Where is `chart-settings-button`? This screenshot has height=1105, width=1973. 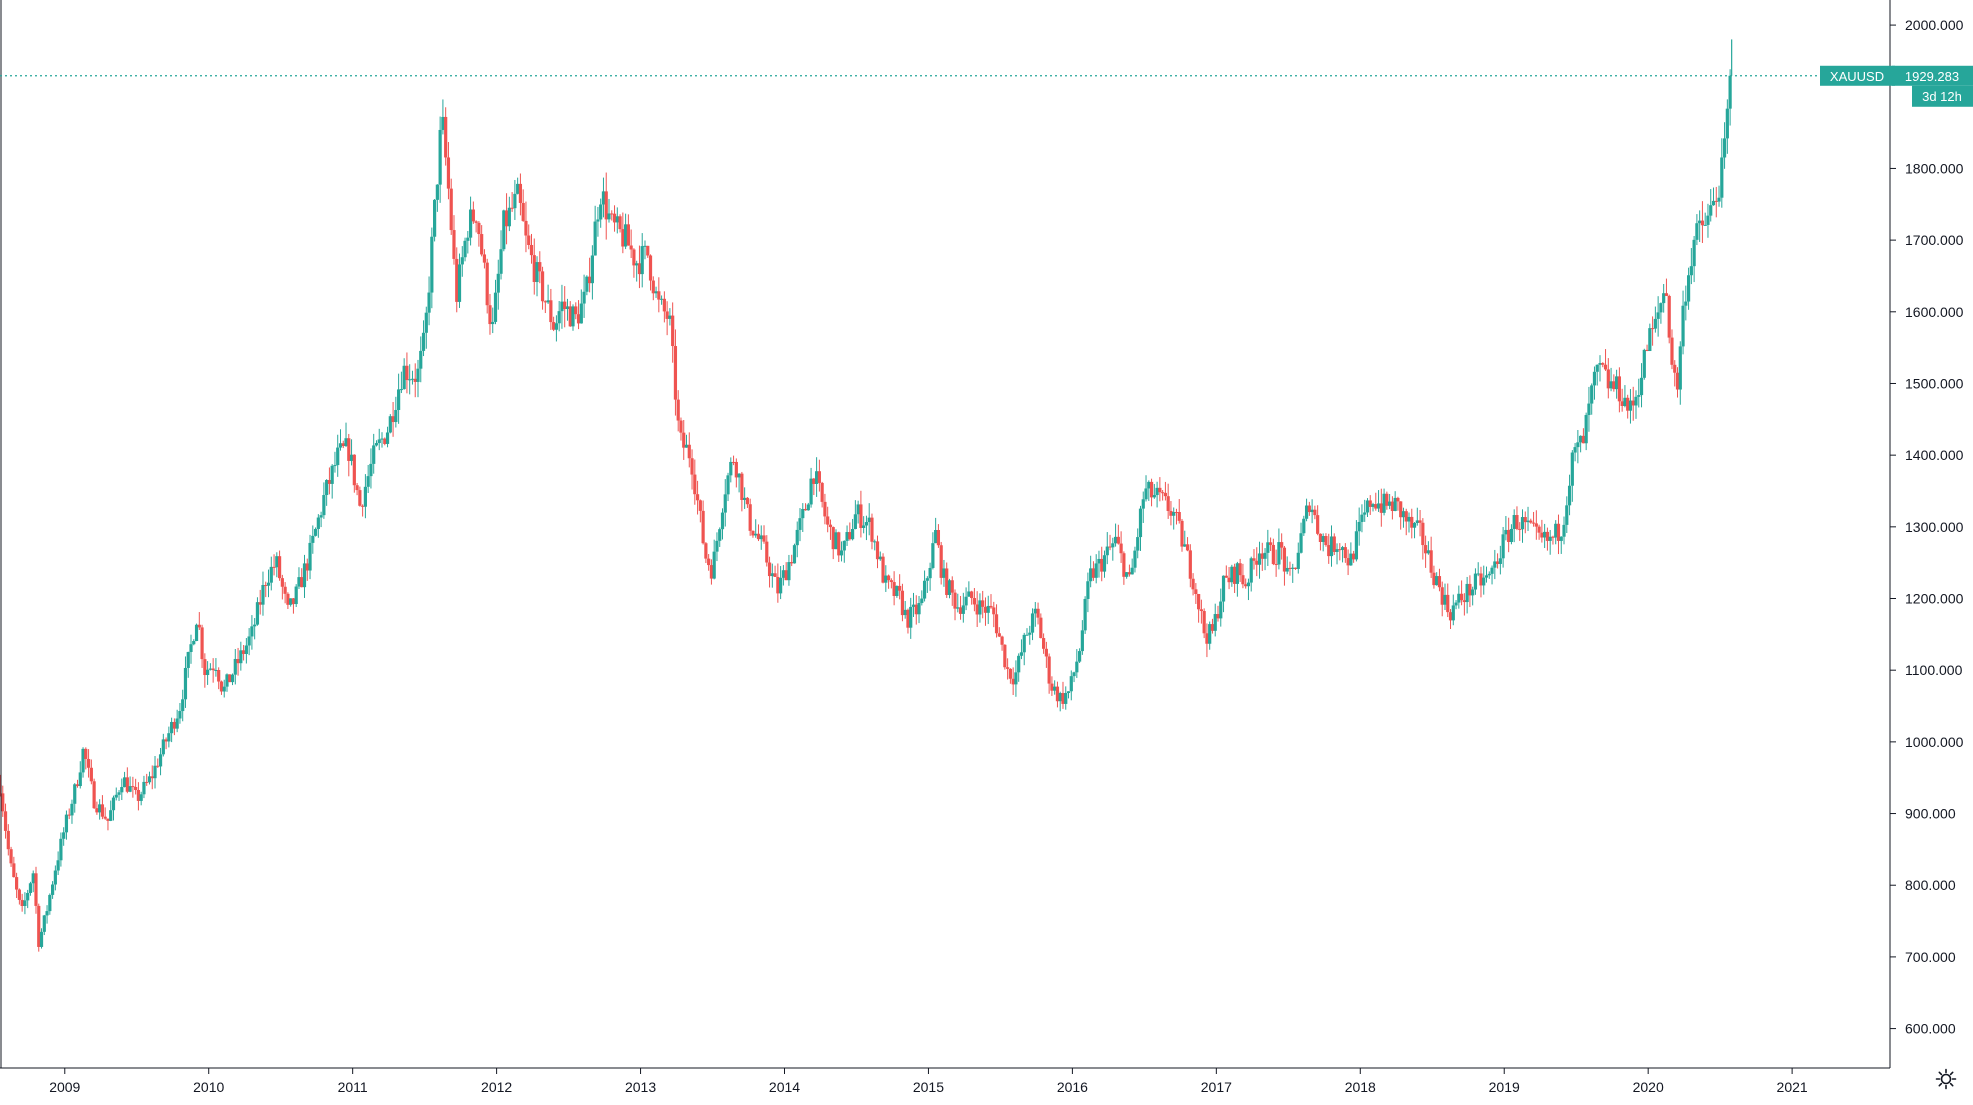 chart-settings-button is located at coordinates (1946, 1079).